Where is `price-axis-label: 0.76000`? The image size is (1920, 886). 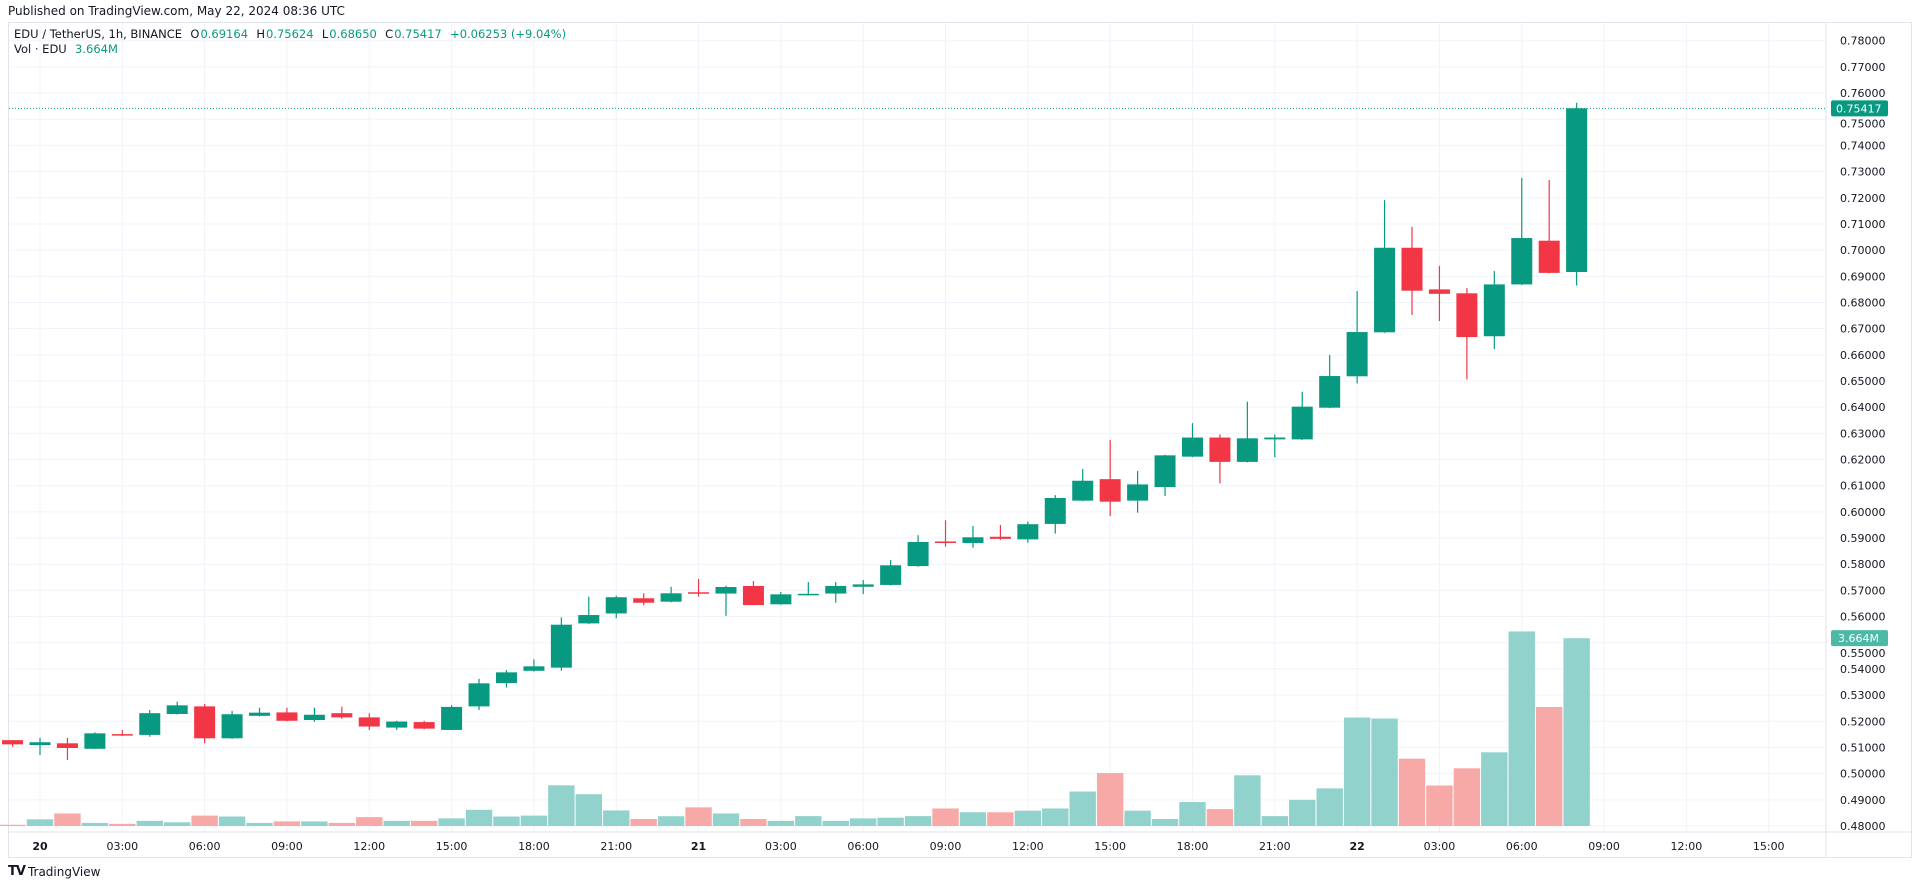 price-axis-label: 0.76000 is located at coordinates (1863, 93).